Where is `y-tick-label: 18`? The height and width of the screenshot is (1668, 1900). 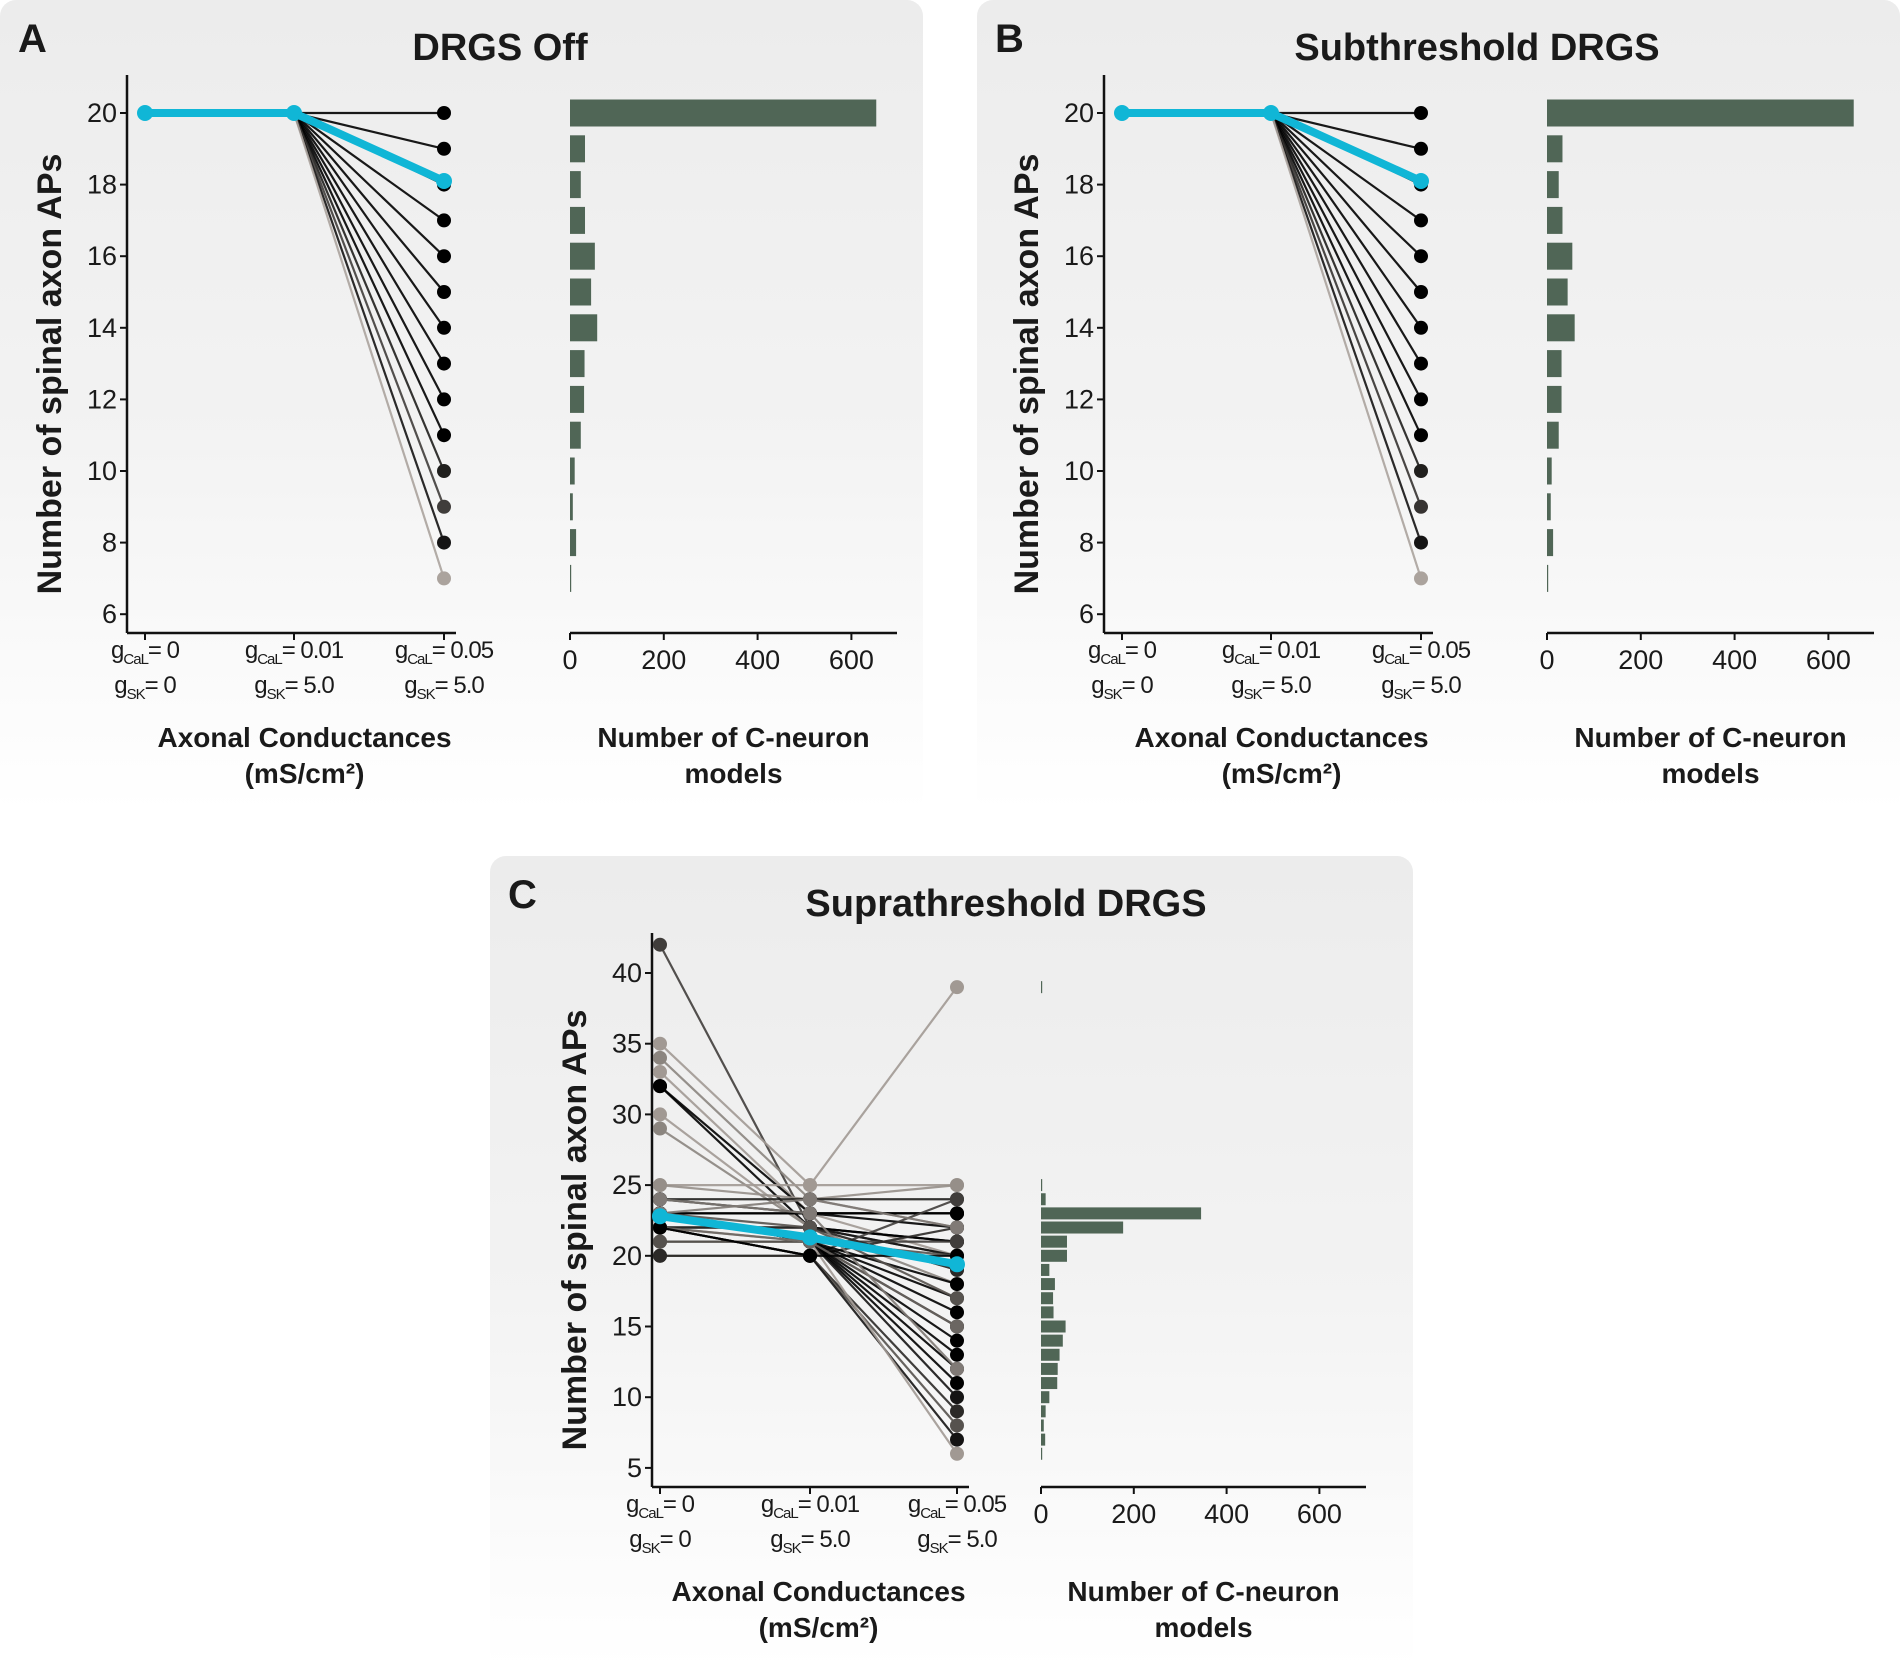 y-tick-label: 18 is located at coordinates (1079, 185).